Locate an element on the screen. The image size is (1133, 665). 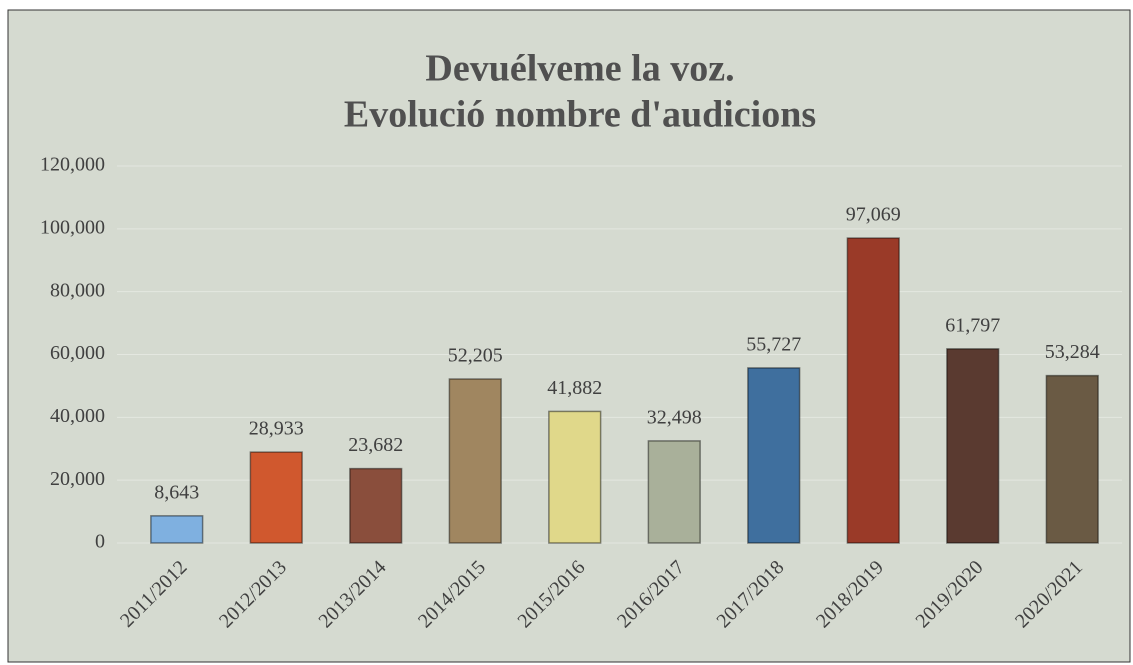
y-tick-label: 100,000 is located at coordinates (72, 227).